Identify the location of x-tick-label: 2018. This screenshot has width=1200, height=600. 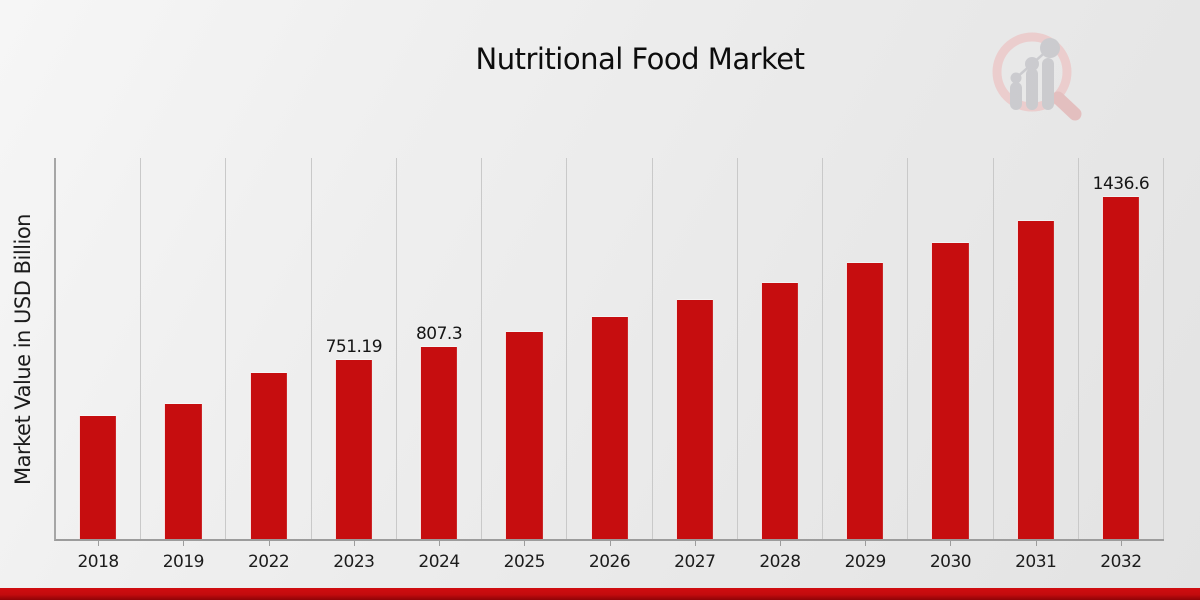
(98, 562).